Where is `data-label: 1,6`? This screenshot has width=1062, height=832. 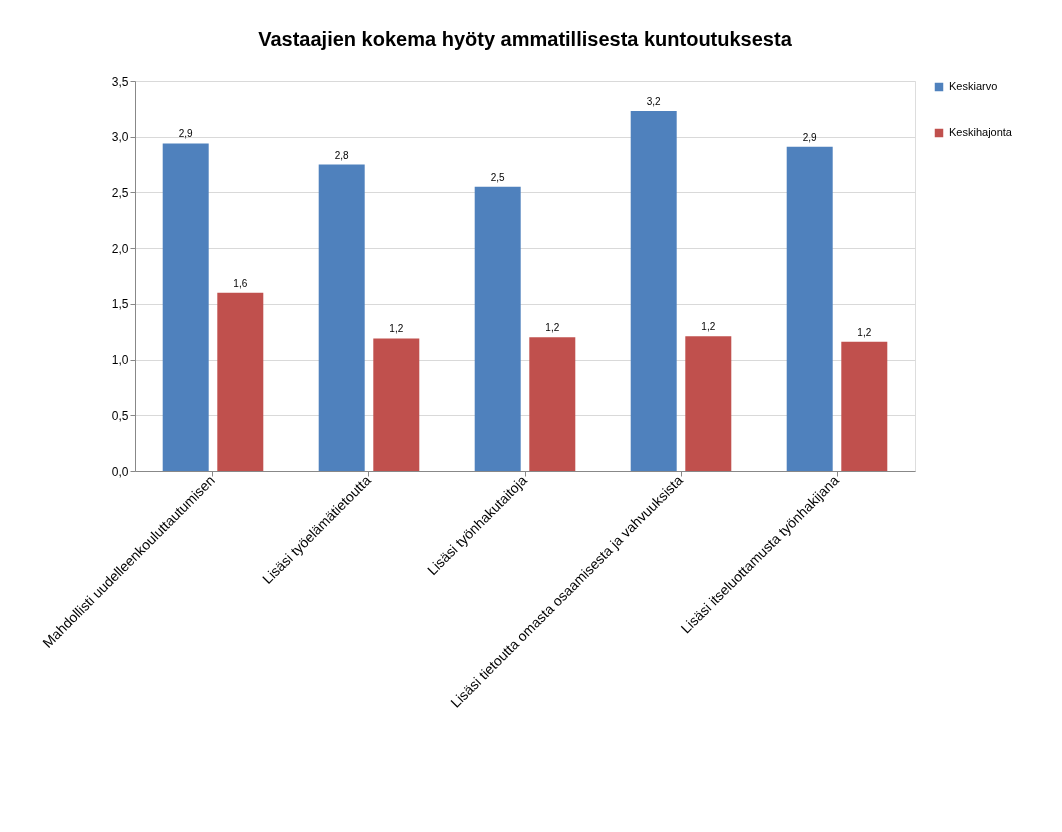 data-label: 1,6 is located at coordinates (240, 283).